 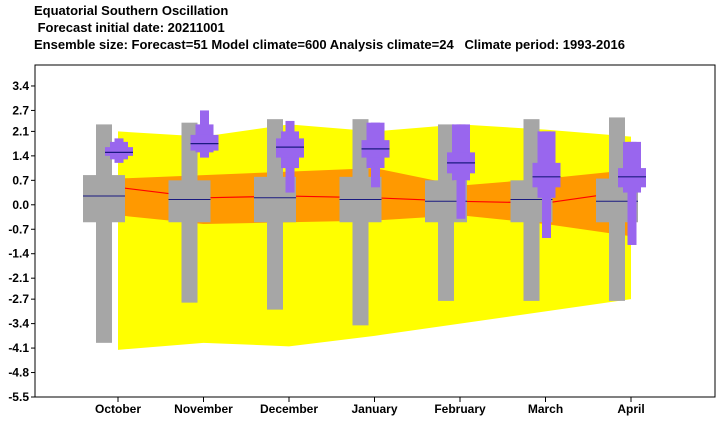 What do you see at coordinates (18, 278) in the screenshot?
I see `y-tick-label: -2.1` at bounding box center [18, 278].